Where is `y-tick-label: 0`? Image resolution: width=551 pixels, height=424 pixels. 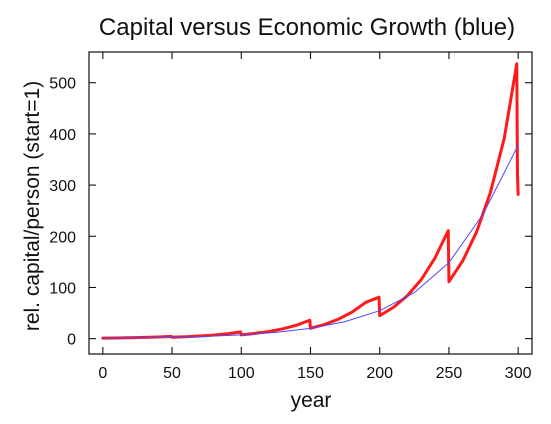 y-tick-label: 0 is located at coordinates (71, 340).